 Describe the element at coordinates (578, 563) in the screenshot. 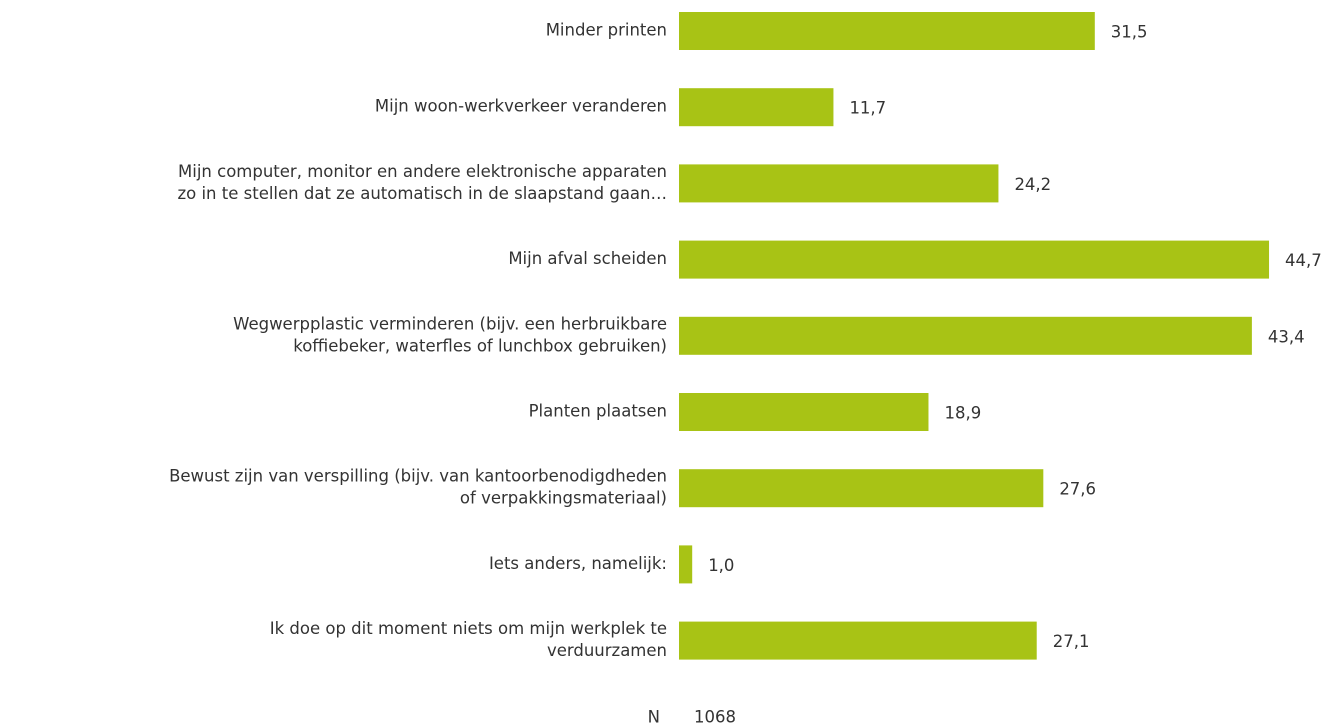

I see `category-label: Iets anders, namelijk:` at that location.